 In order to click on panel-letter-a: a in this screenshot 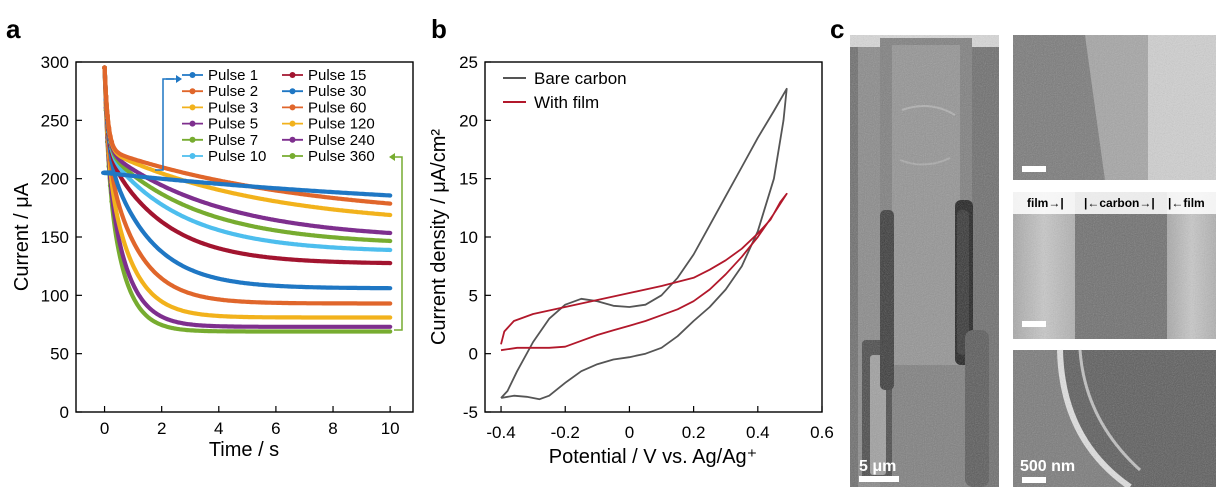, I will do `click(13, 29)`.